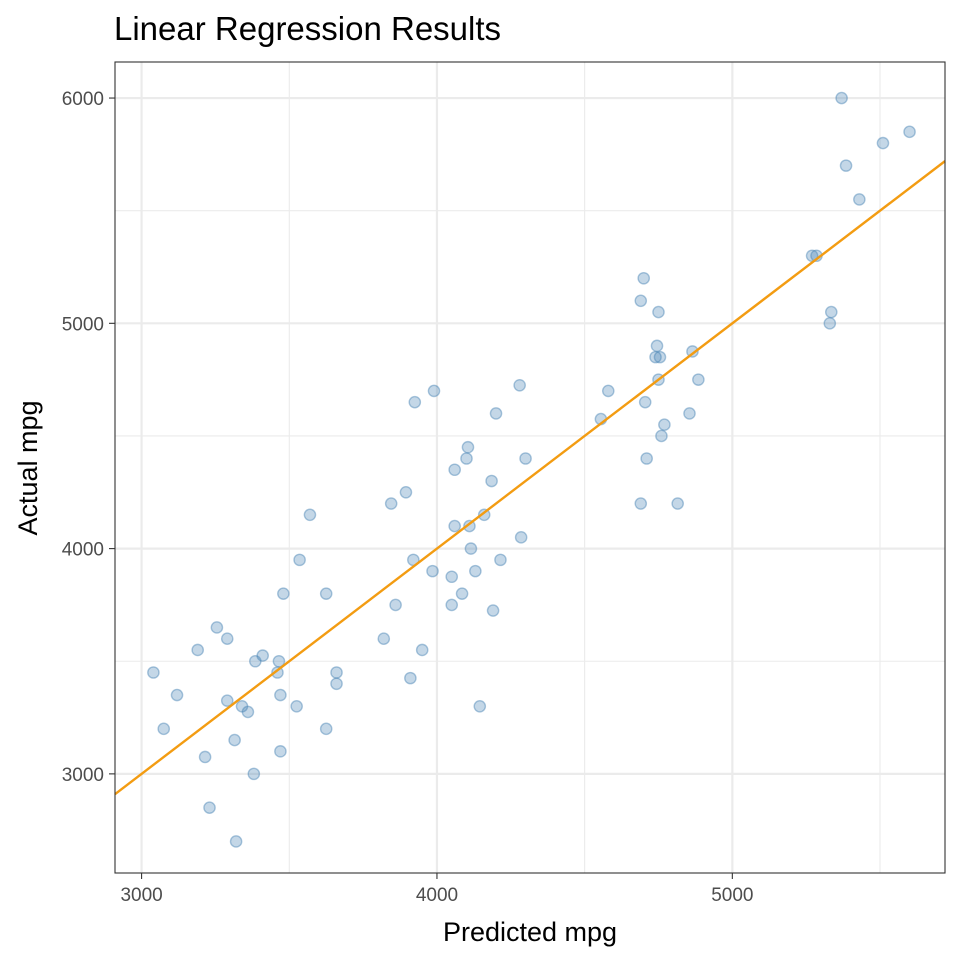  I want to click on x-tick-label: 4000, so click(437, 895).